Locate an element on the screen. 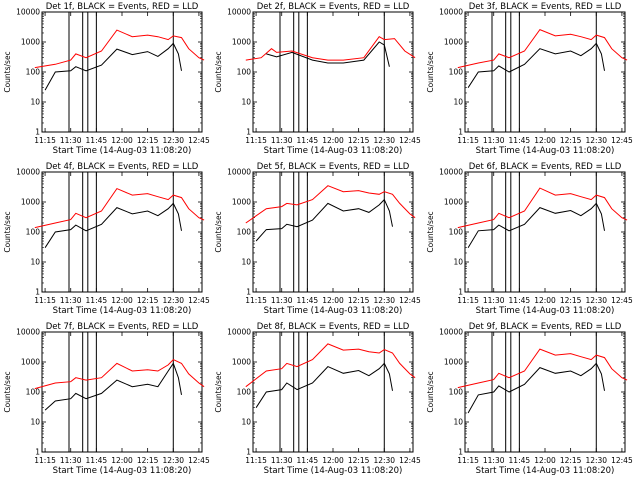 The height and width of the screenshot is (480, 640). panel-8-xtick-label: 12:00 is located at coordinates (333, 460).